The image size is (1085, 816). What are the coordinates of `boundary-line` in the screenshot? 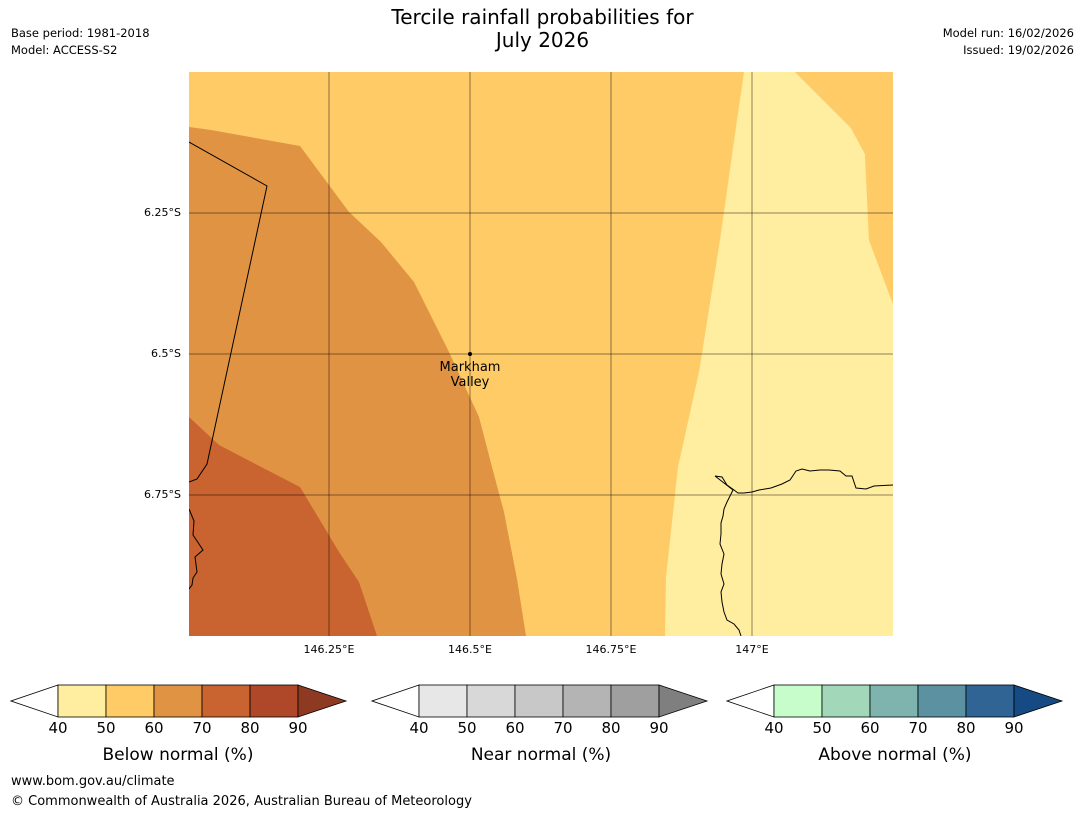 It's located at (228, 312).